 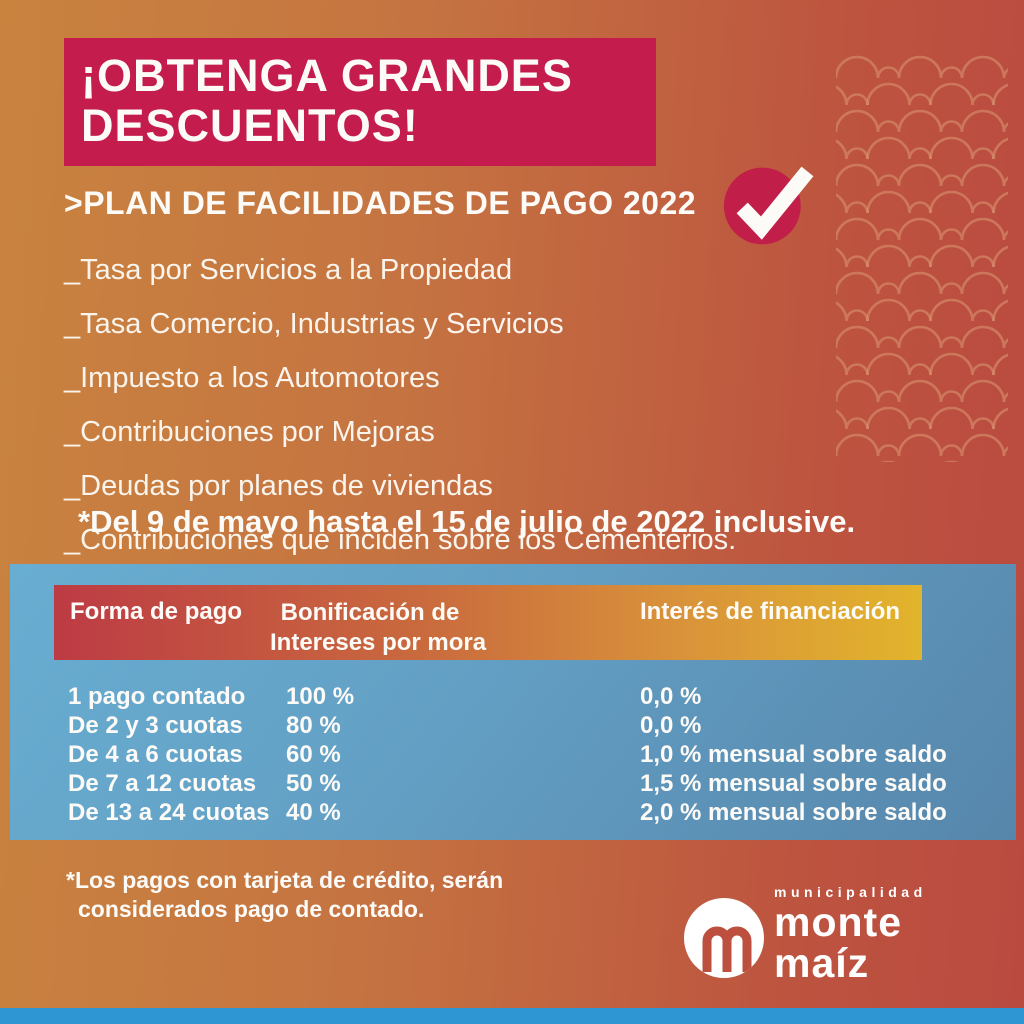 I want to click on monte-maiz-monogram-icon, so click(x=724, y=938).